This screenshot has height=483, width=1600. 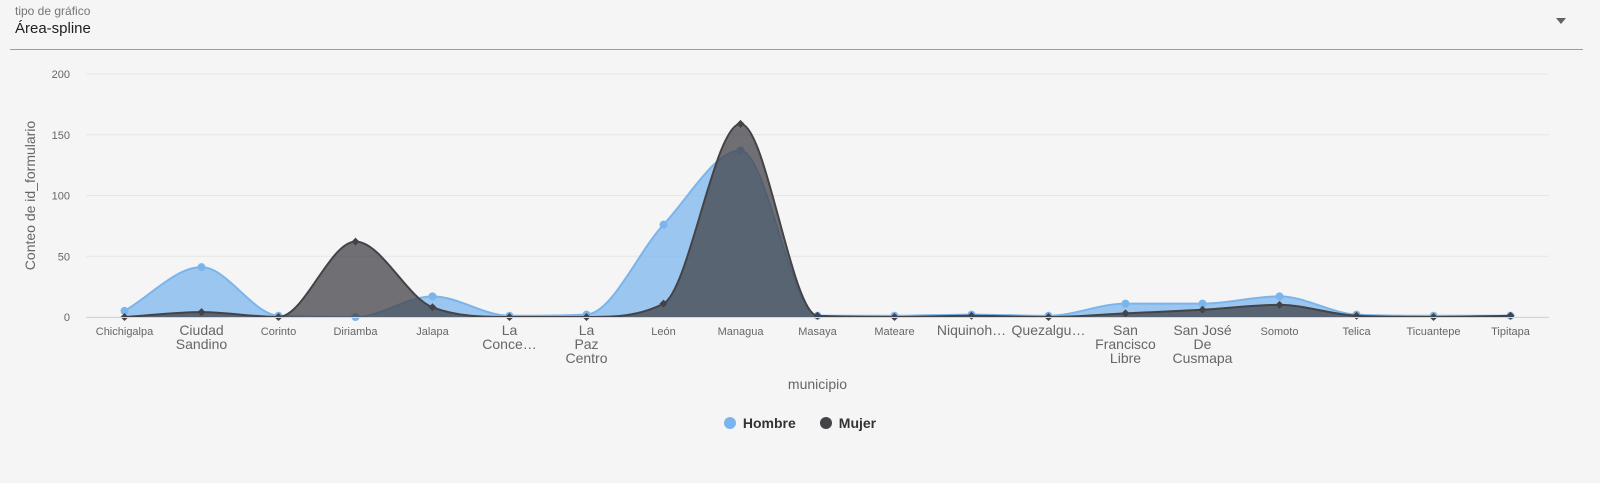 What do you see at coordinates (663, 332) in the screenshot?
I see `x-tick-label: León` at bounding box center [663, 332].